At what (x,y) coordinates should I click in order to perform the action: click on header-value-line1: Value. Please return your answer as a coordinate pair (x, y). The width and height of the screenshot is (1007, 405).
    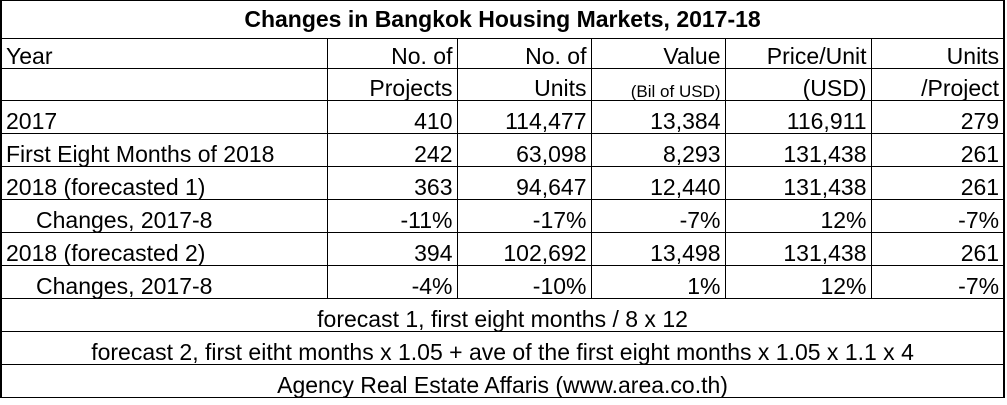
    Looking at the image, I should click on (658, 53).